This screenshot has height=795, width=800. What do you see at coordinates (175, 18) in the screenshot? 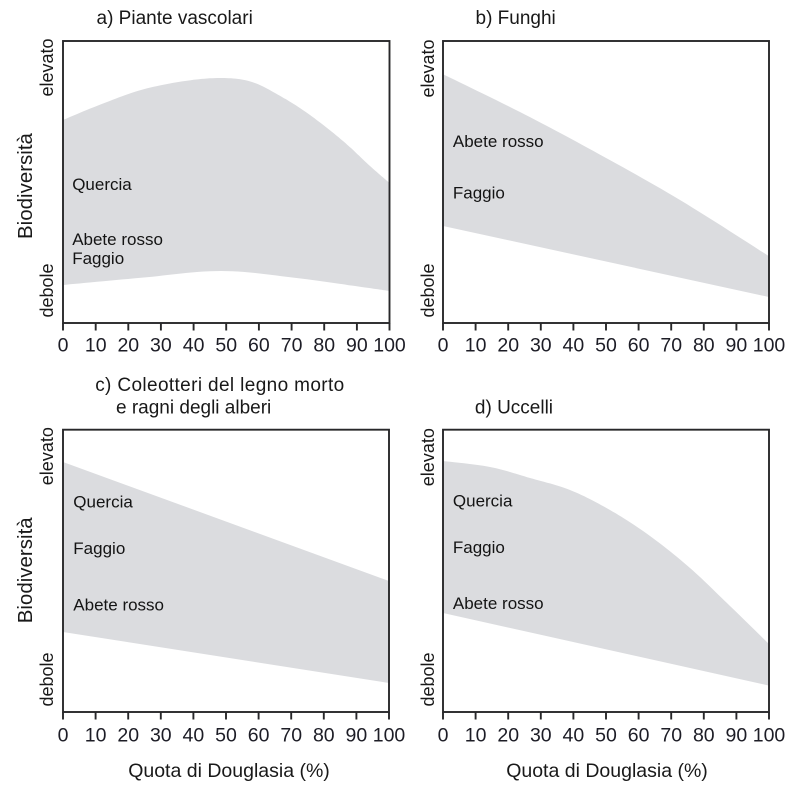
I see `svg-text: a) Piante vascolari` at bounding box center [175, 18].